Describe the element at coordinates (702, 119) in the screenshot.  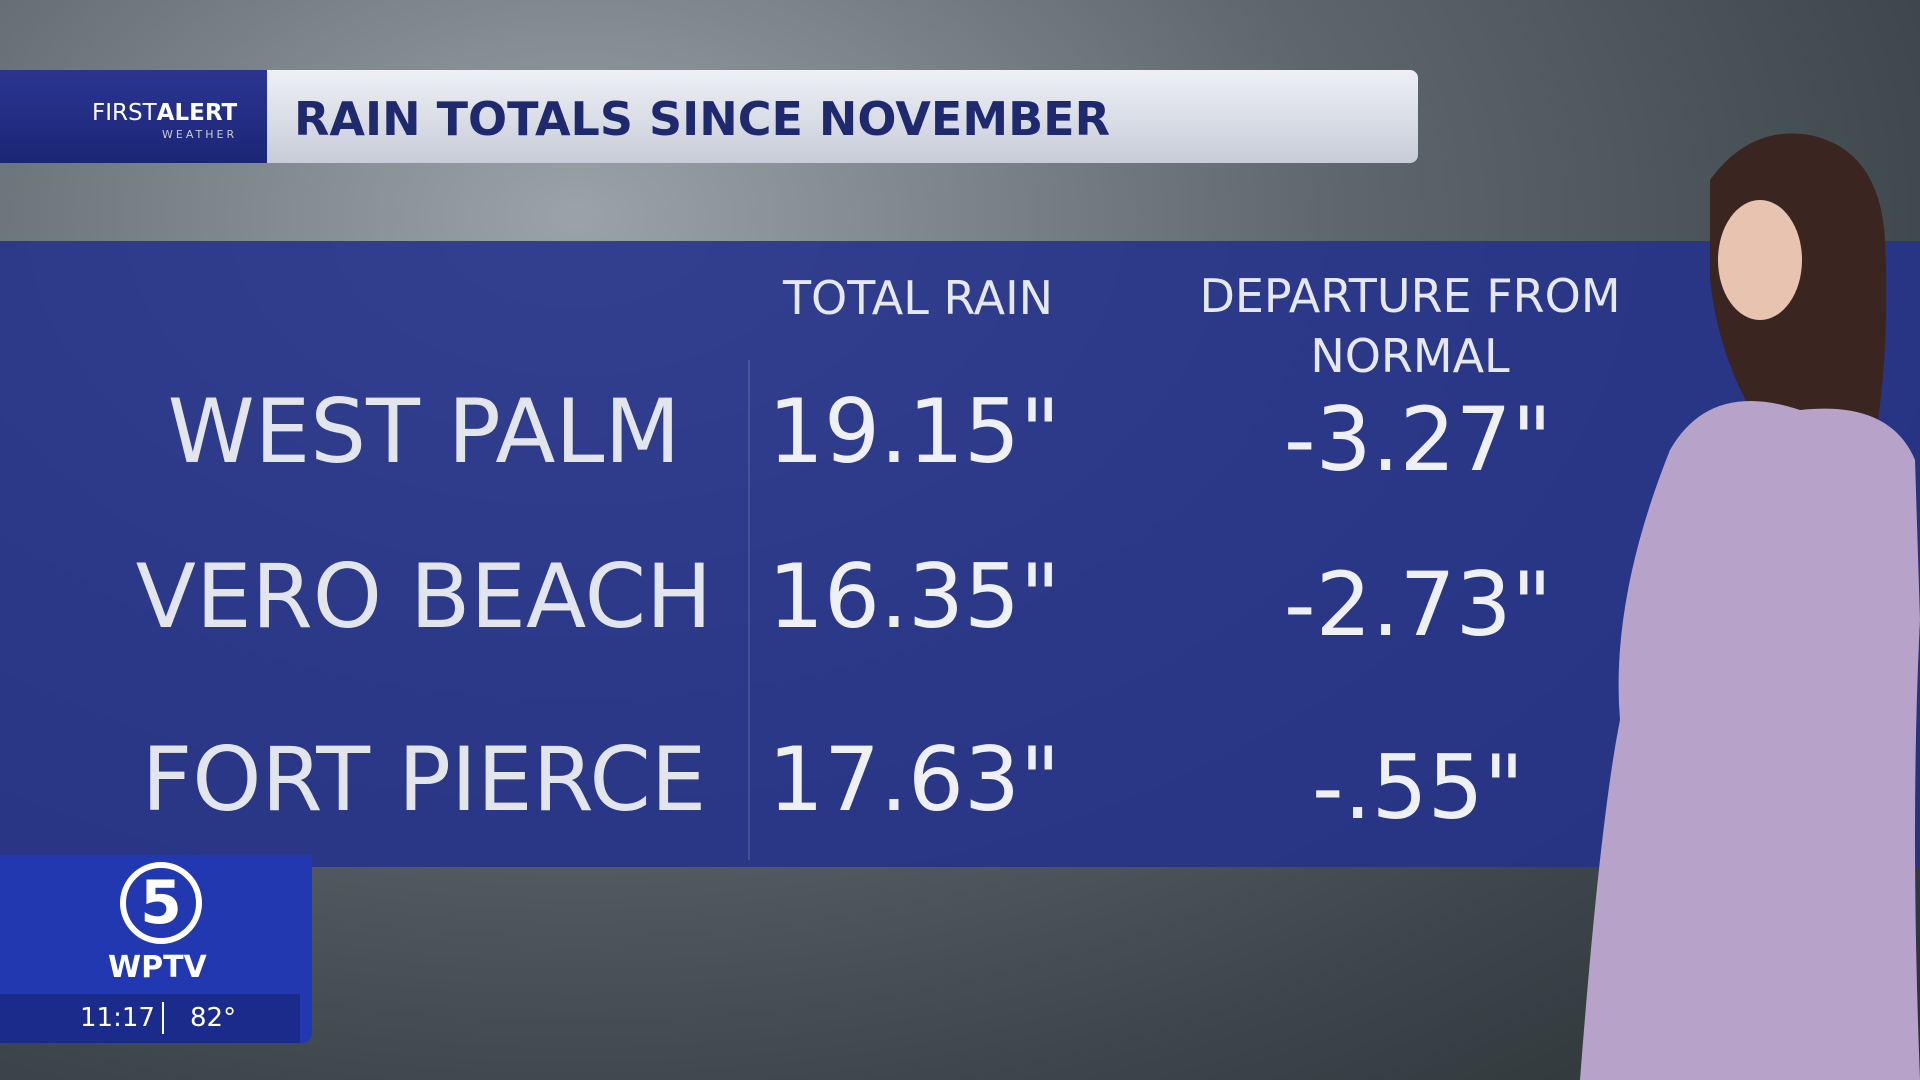
I see `title: RAIN TOTALS SINCE NOVEMBER` at that location.